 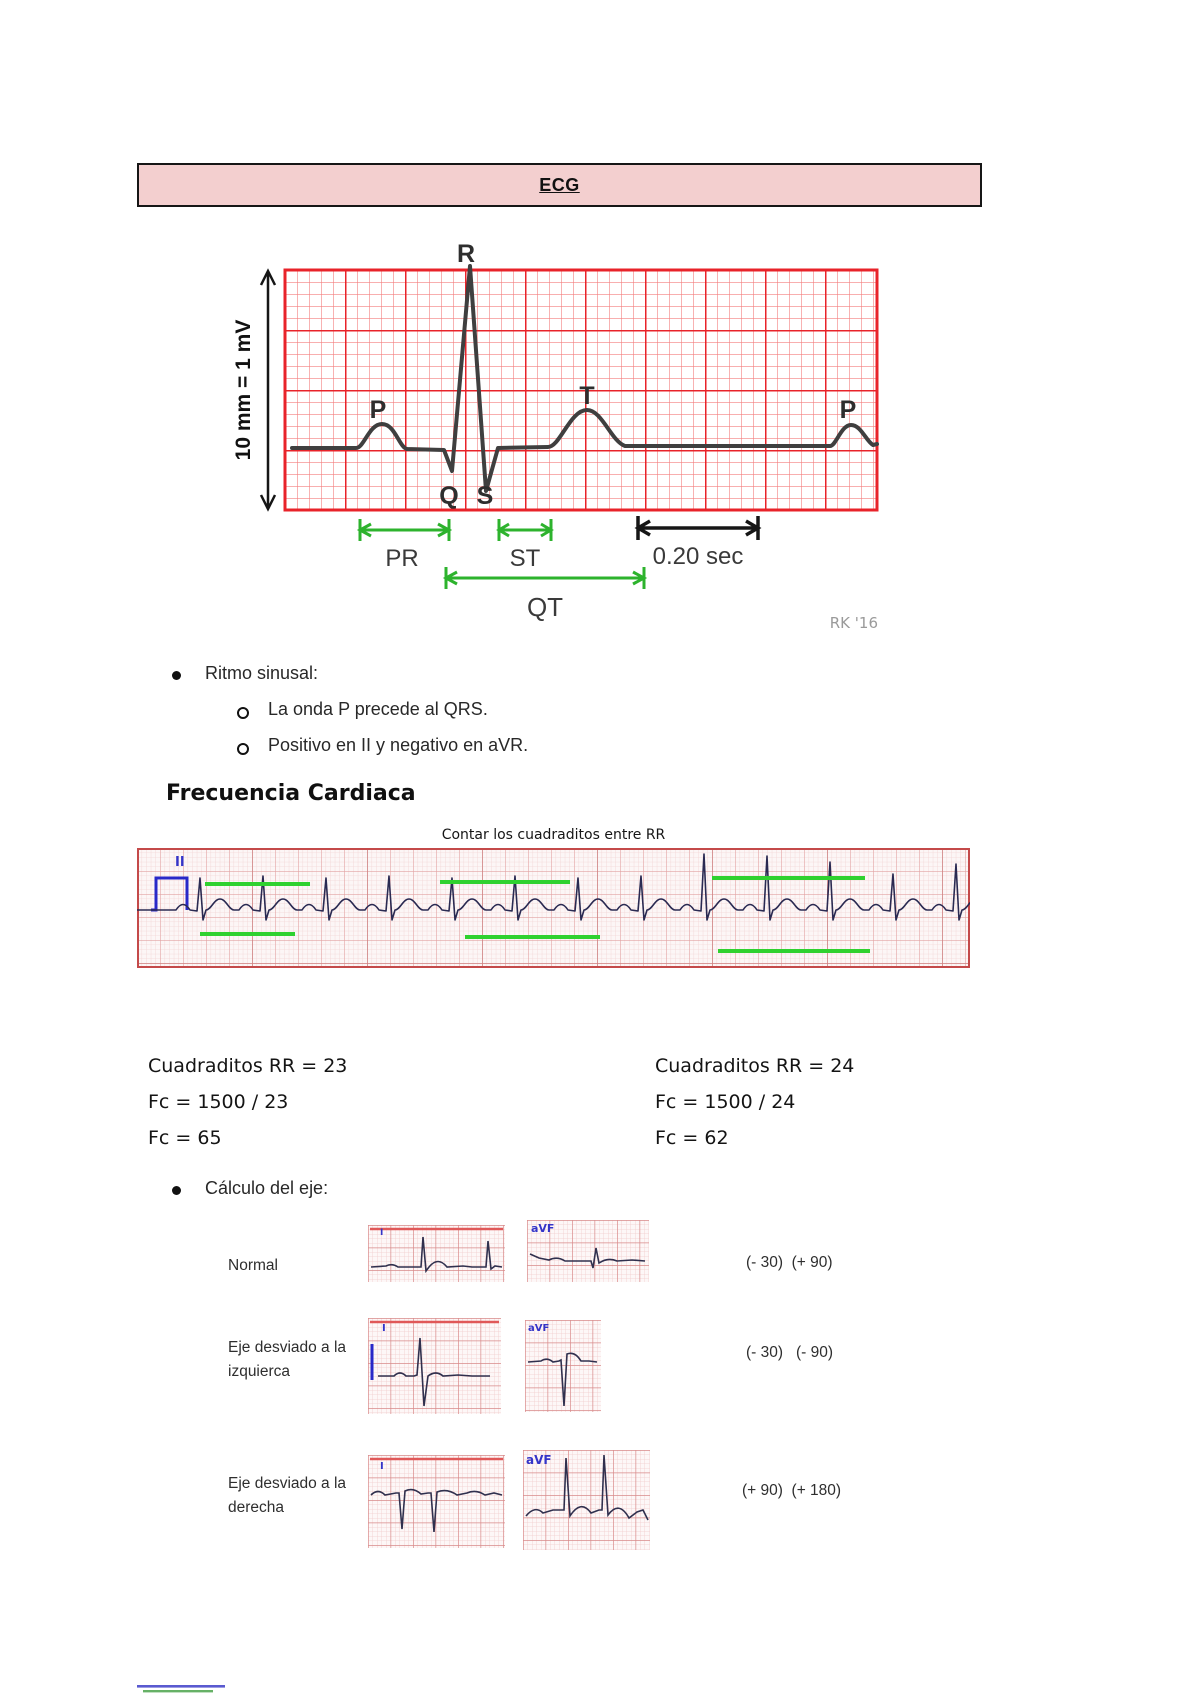 What do you see at coordinates (378, 709) in the screenshot?
I see `sinus-rhythm-item-1: La onda P precede al QRS.` at bounding box center [378, 709].